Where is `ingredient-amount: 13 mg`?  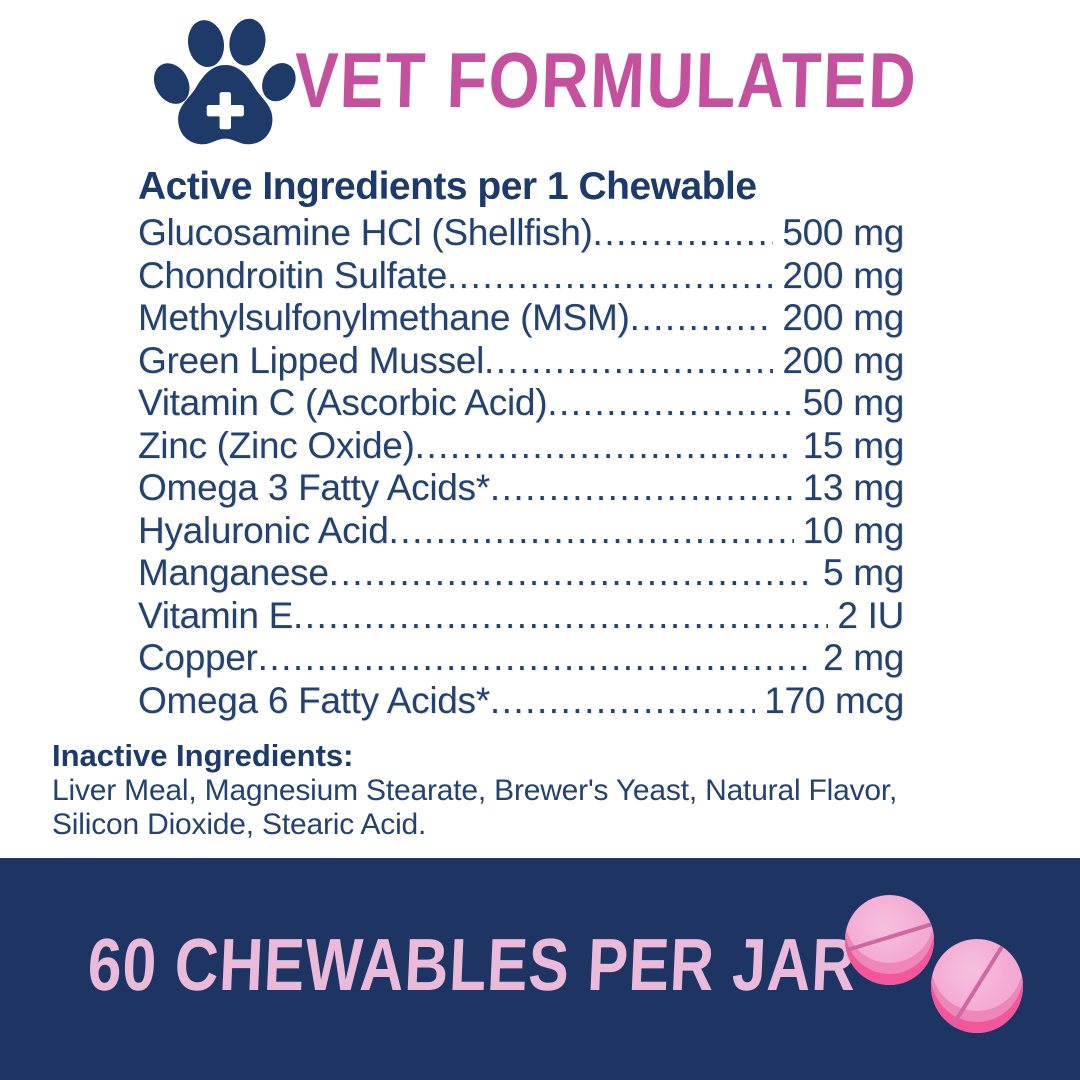 ingredient-amount: 13 mg is located at coordinates (853, 487).